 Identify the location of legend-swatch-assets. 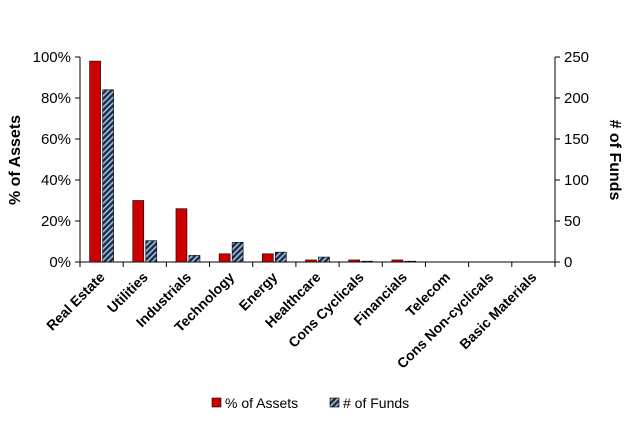
(216, 402).